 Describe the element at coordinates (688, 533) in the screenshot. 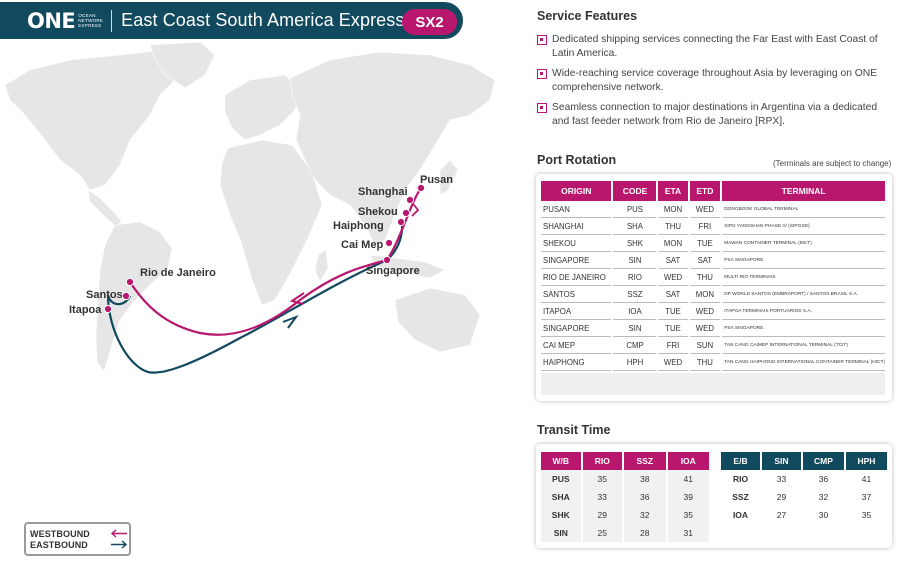

I see `transit-days: 31` at that location.